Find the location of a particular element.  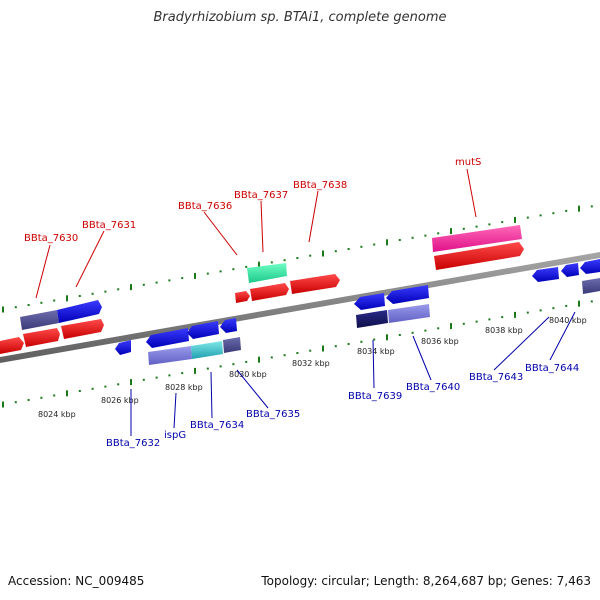

accession-text: Accession: NC_009485 is located at coordinates (76, 581).